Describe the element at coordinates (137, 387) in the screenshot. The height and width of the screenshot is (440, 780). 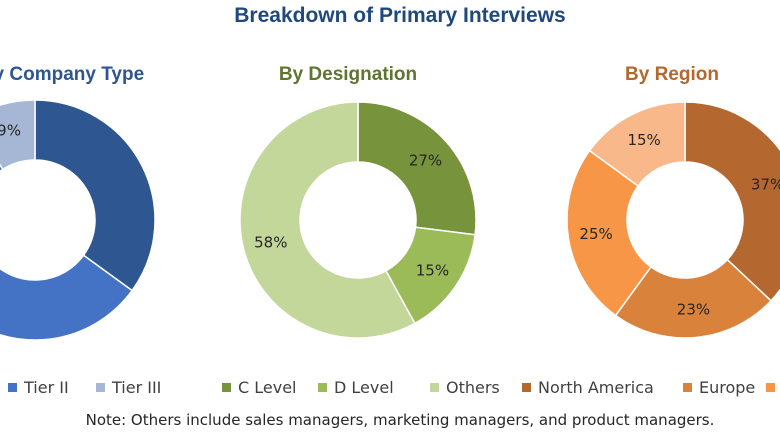
I see `legend-label: Tier III` at that location.